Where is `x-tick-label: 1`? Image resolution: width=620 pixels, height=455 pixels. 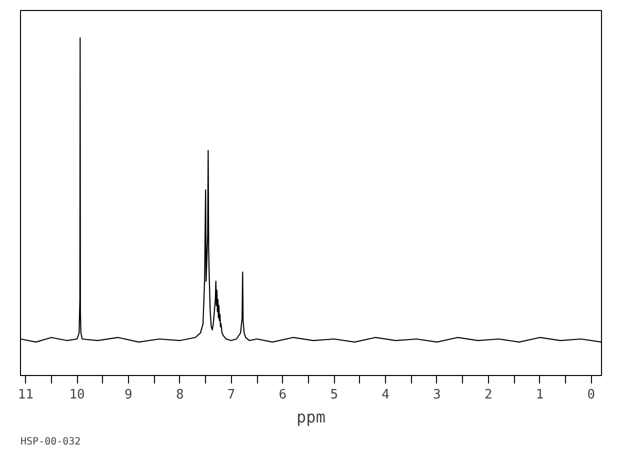
x-tick-label: 1 is located at coordinates (540, 395).